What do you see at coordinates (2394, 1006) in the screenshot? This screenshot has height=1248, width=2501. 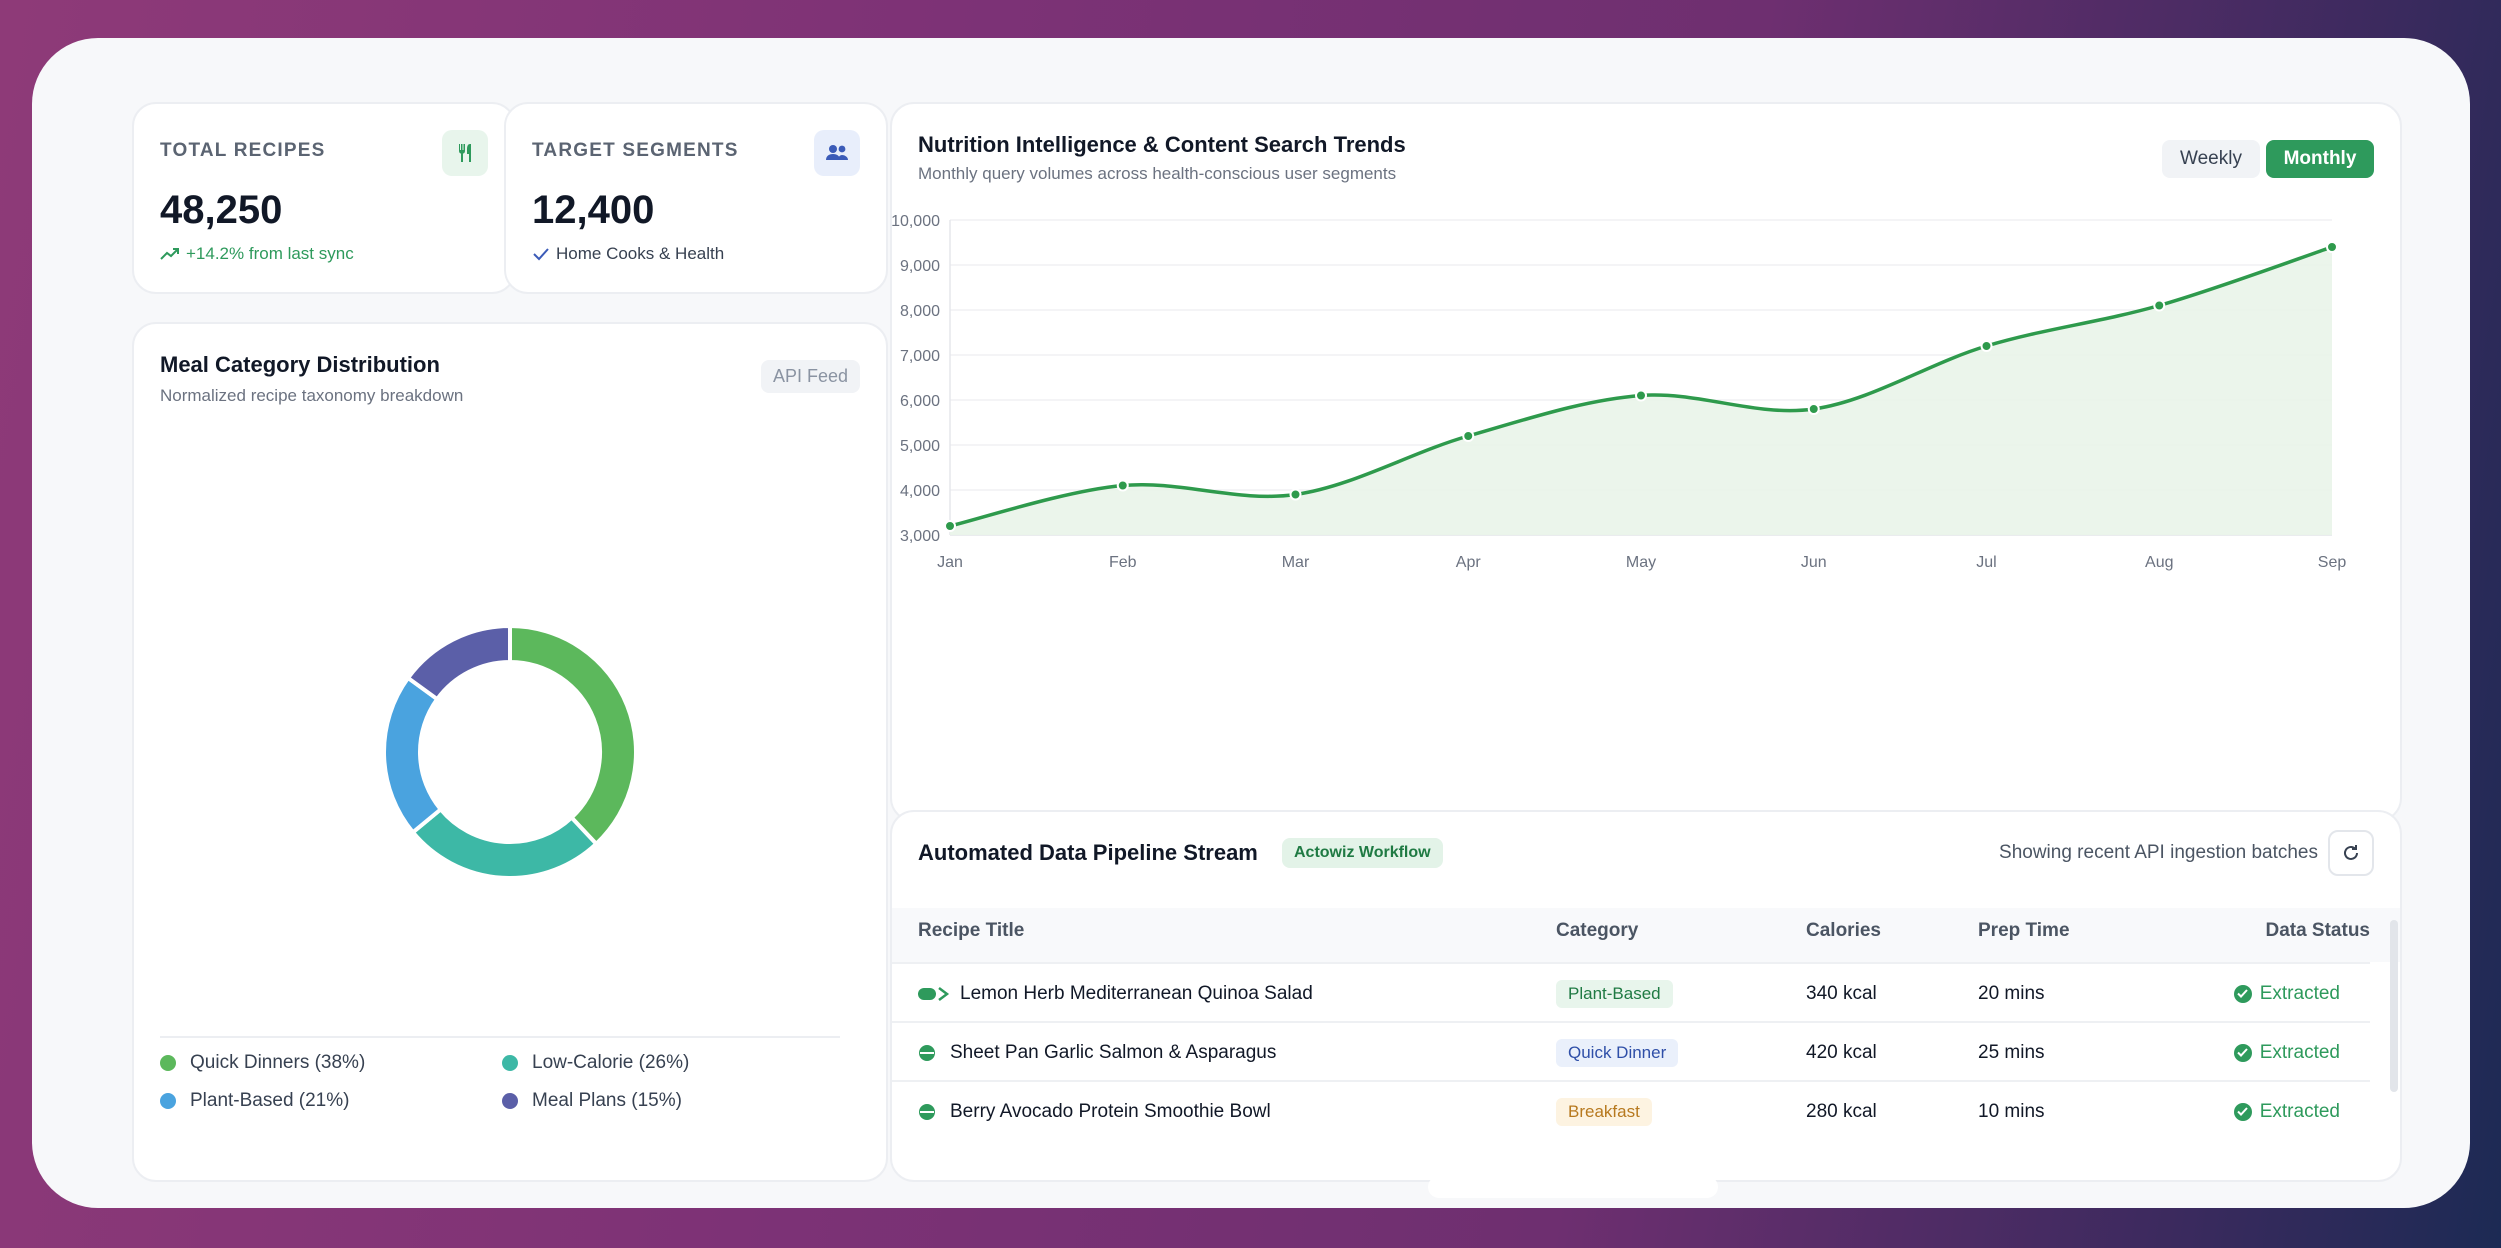 I see `table-scrollbar` at bounding box center [2394, 1006].